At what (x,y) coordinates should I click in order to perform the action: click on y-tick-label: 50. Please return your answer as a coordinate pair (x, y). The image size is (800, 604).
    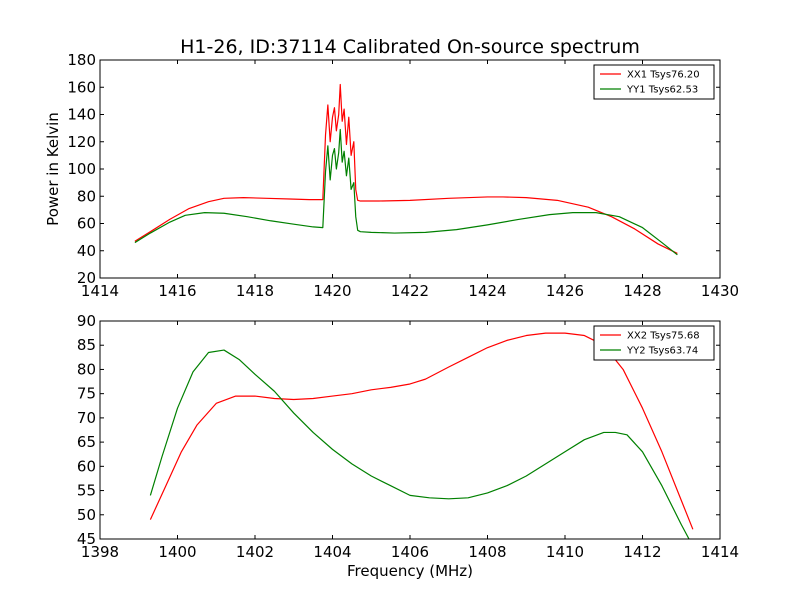
    Looking at the image, I should click on (86, 515).